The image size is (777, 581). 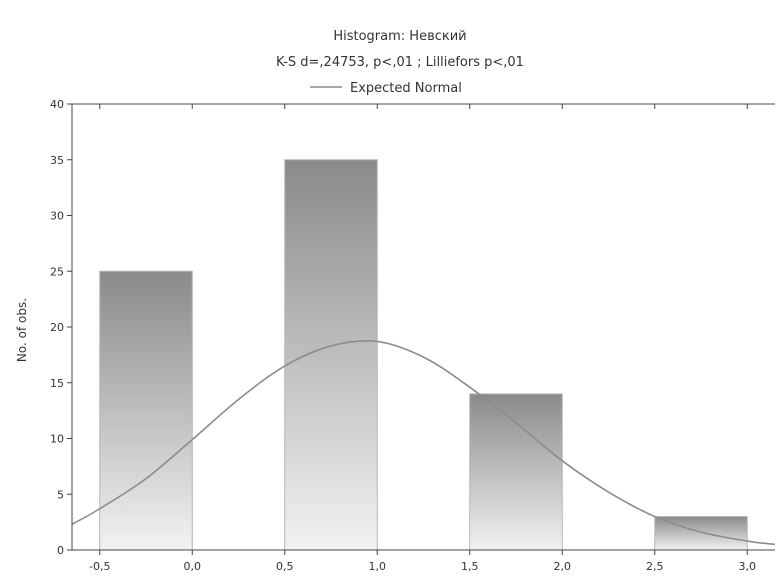 I want to click on y-tick-label: 5, so click(x=60, y=494).